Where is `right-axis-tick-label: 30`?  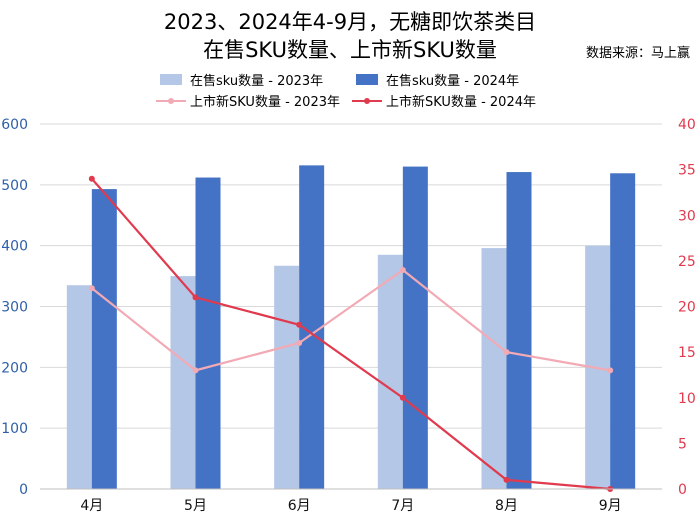 right-axis-tick-label: 30 is located at coordinates (687, 216).